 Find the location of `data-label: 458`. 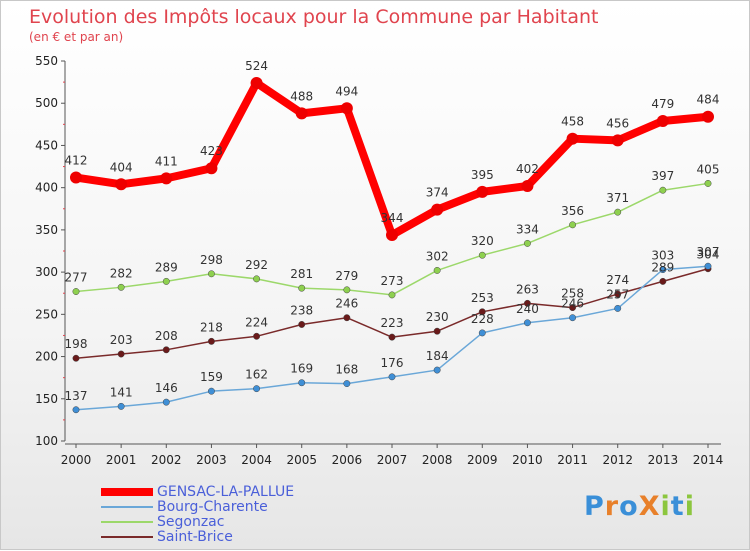

data-label: 458 is located at coordinates (572, 122).